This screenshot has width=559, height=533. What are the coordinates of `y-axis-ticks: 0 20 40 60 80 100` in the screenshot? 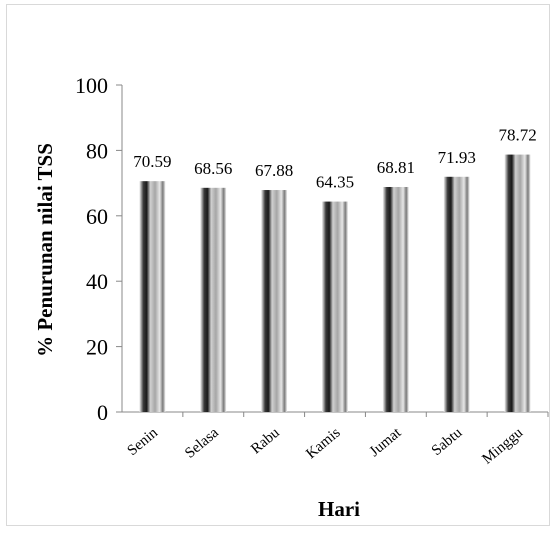 It's located at (98, 249).